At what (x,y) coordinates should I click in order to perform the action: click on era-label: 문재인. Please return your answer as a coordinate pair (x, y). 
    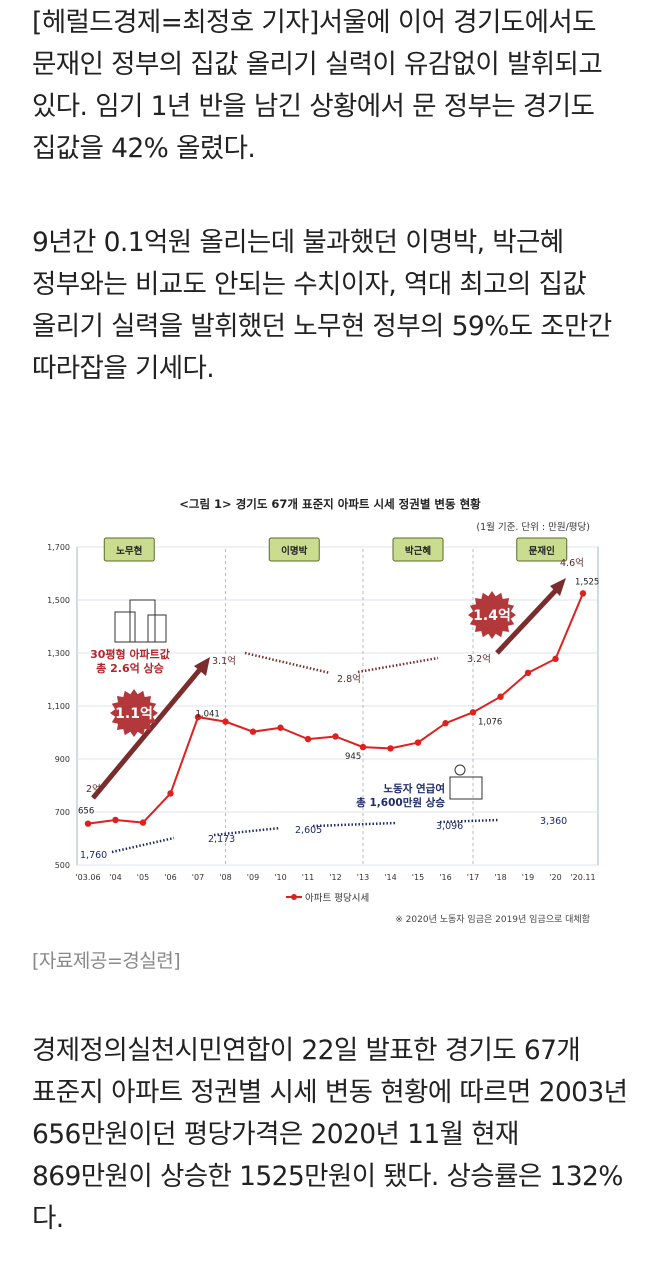
    Looking at the image, I should click on (542, 551).